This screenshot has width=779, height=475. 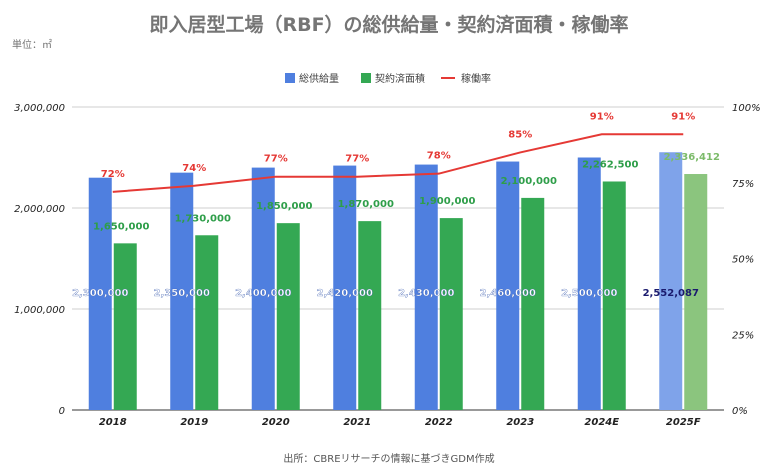 What do you see at coordinates (39, 310) in the screenshot?
I see `y-left-tick-label: 1,000,000` at bounding box center [39, 310].